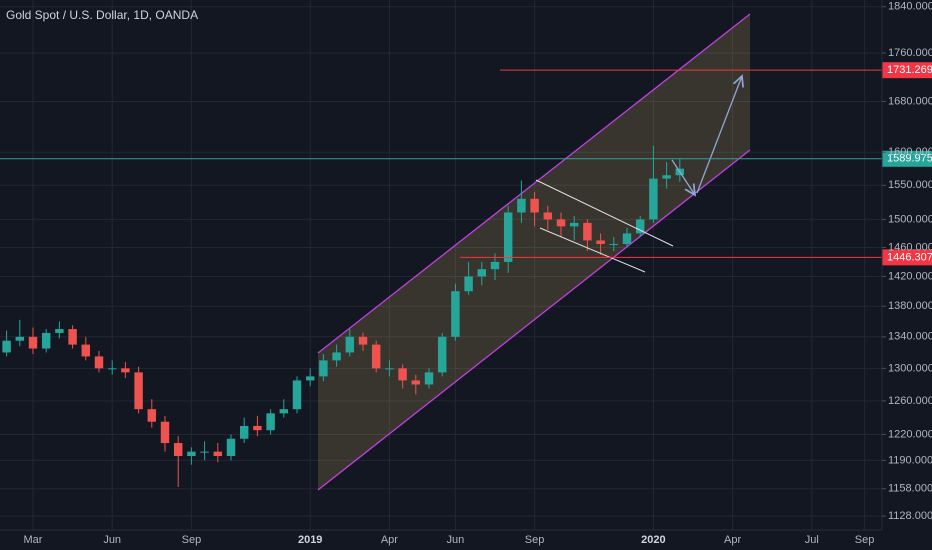  What do you see at coordinates (910, 401) in the screenshot?
I see `y-tick-label: 1260.000` at bounding box center [910, 401].